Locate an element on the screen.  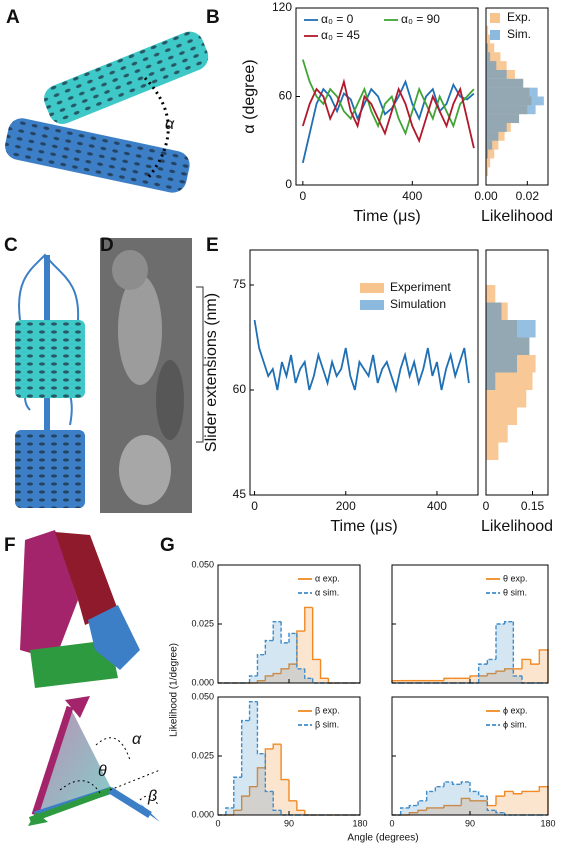
legend-label: α sim. is located at coordinates (327, 592).